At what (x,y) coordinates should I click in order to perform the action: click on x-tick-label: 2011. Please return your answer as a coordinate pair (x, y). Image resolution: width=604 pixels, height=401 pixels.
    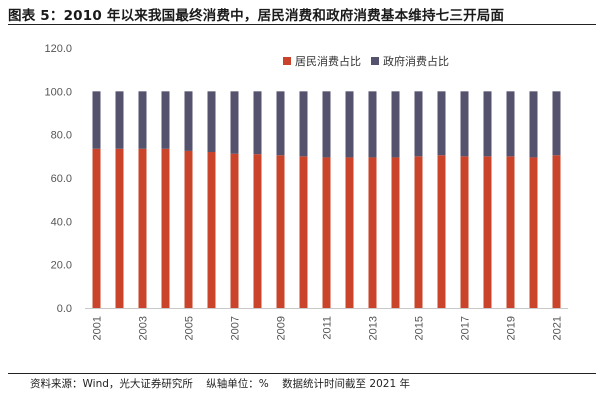
    Looking at the image, I should click on (328, 328).